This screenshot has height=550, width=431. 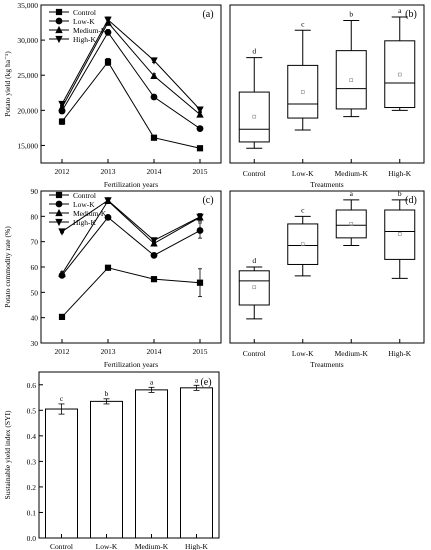 I want to click on y-tick-label: 40, so click(x=35, y=318).